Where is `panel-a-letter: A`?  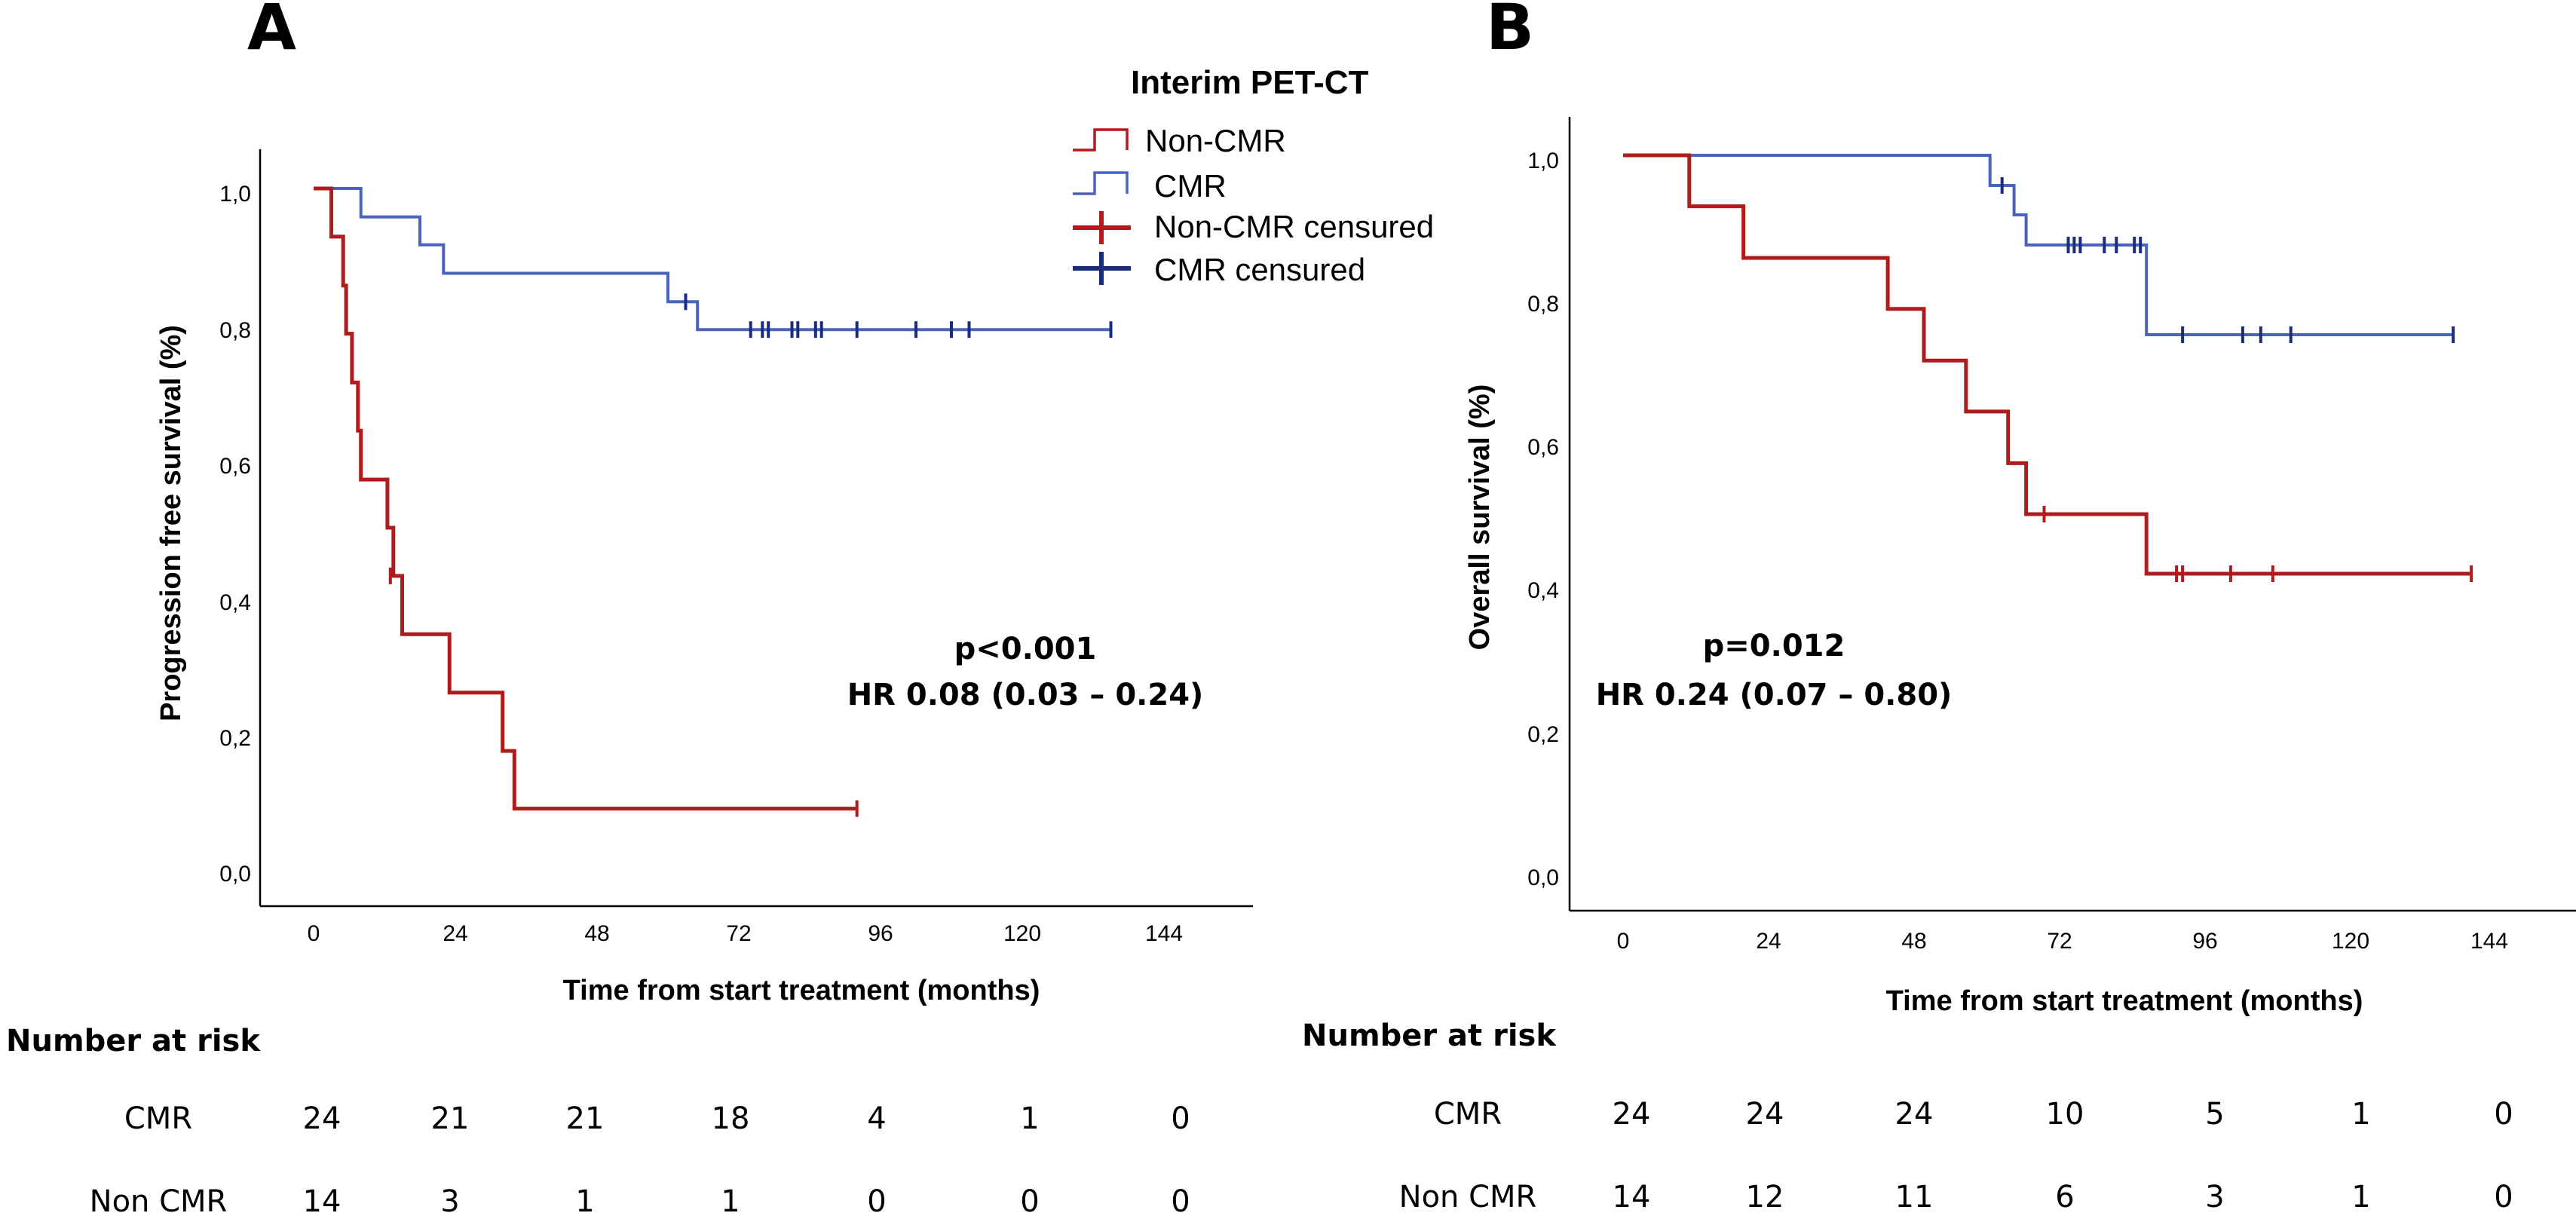
panel-a-letter: A is located at coordinates (271, 32).